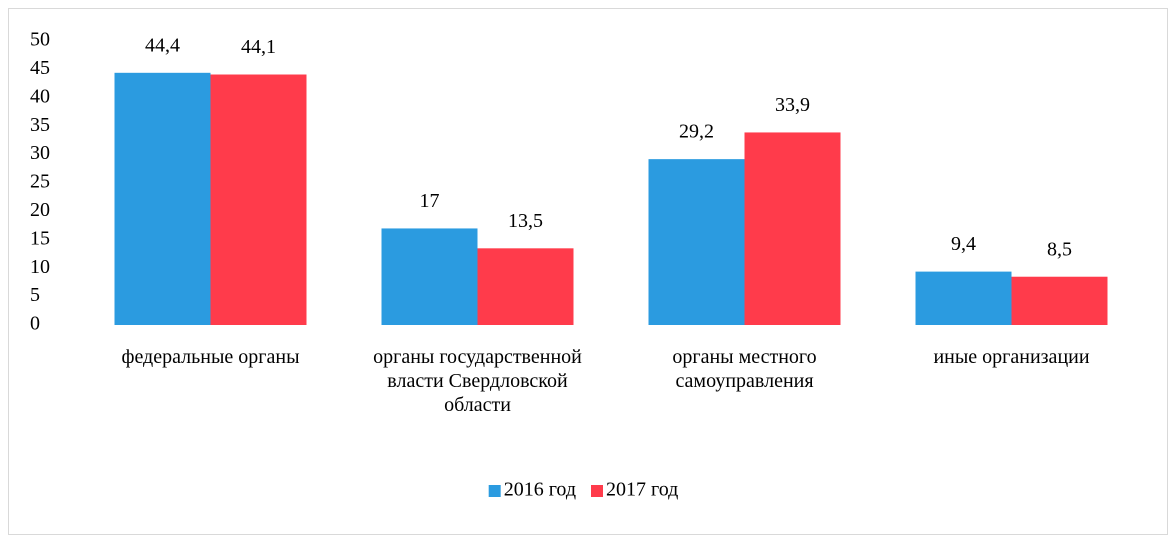 This screenshot has height=535, width=1169. Describe the element at coordinates (40, 182) in the screenshot. I see `y-tick-label: 25` at that location.